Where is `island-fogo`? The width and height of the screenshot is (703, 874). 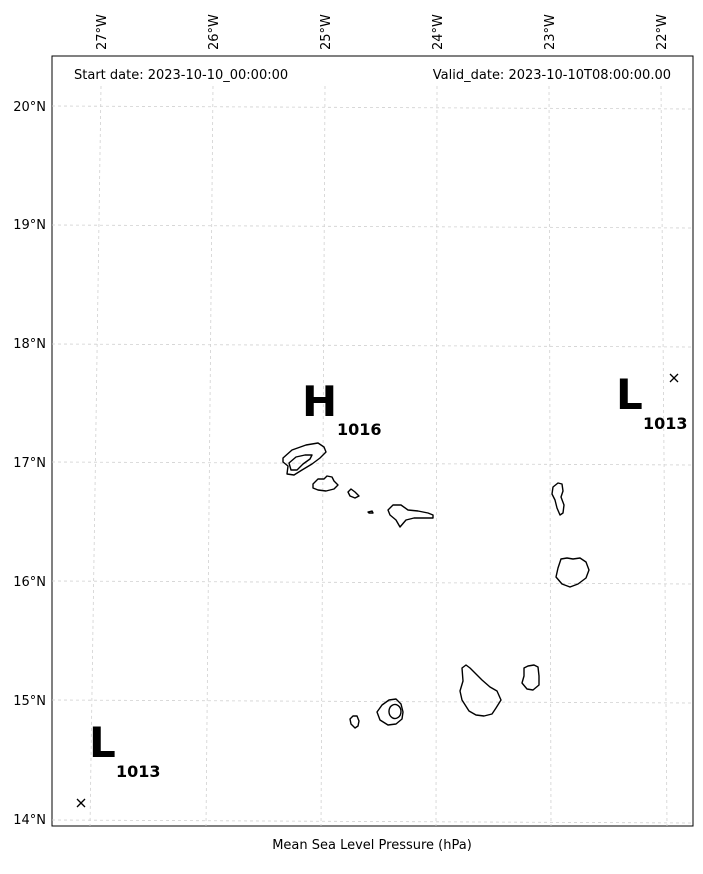
island-fogo is located at coordinates (390, 712).